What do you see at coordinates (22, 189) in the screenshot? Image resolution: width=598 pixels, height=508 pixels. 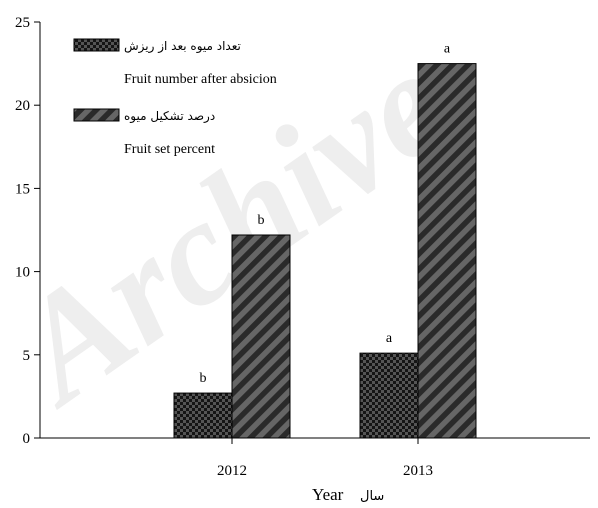 I see `y-tick-label: 15` at bounding box center [22, 189].